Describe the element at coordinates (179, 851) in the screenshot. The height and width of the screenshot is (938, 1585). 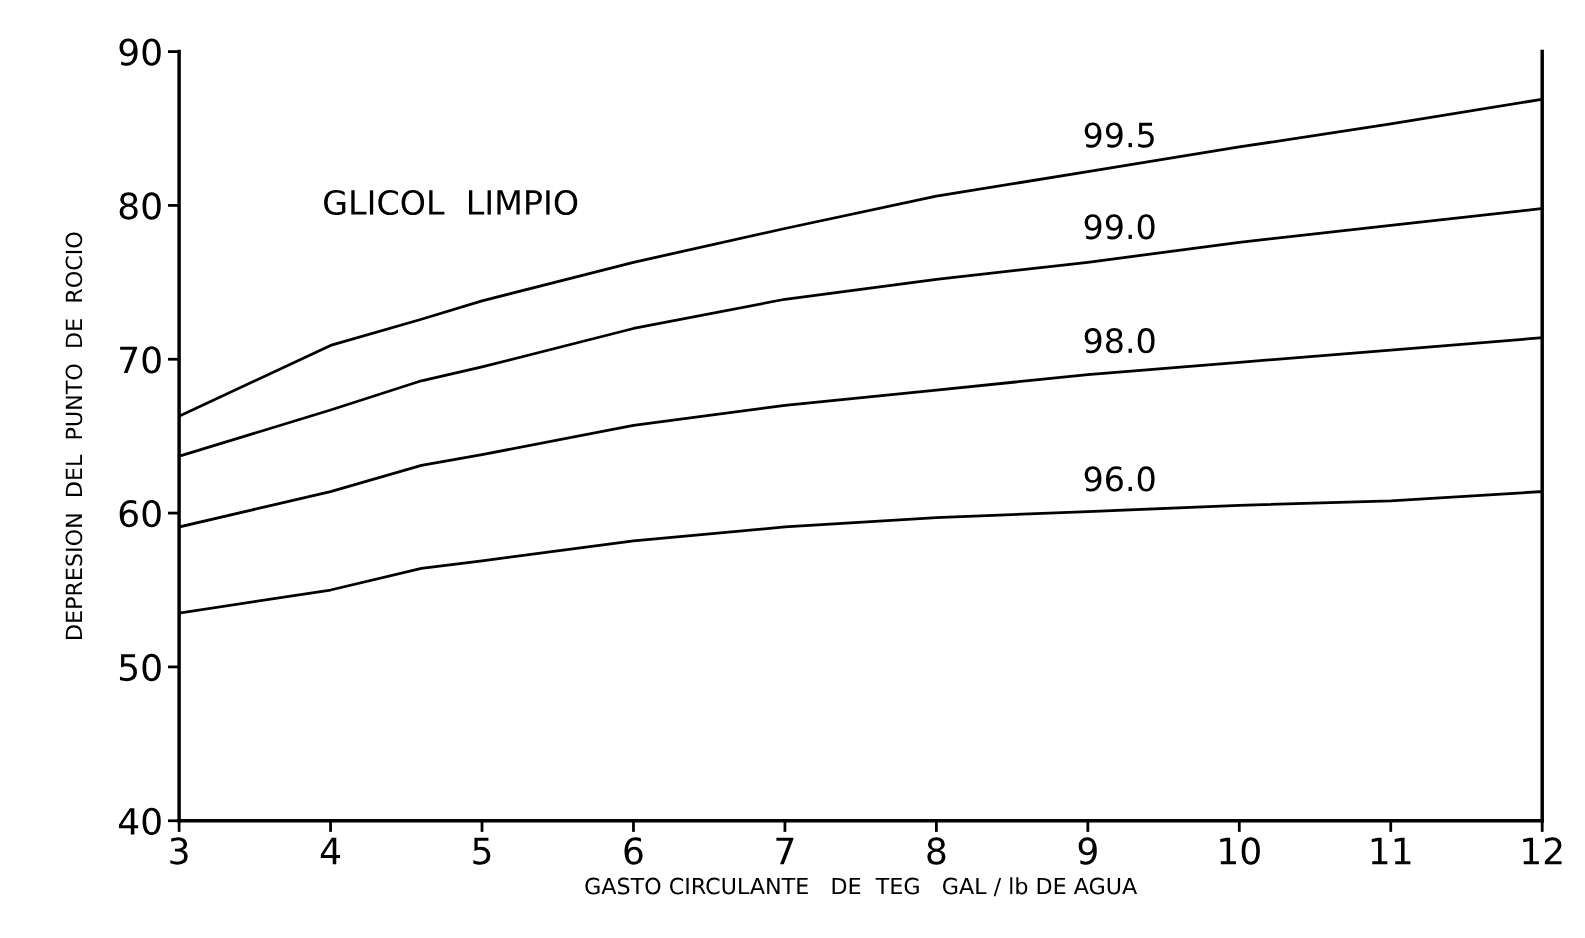
I see `x-tick-label: 3` at that location.